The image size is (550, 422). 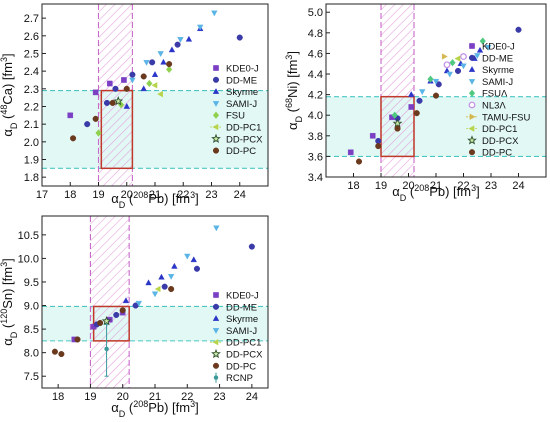 What do you see at coordinates (241, 80) in the screenshot?
I see `legend-label: DD-ME` at bounding box center [241, 80].